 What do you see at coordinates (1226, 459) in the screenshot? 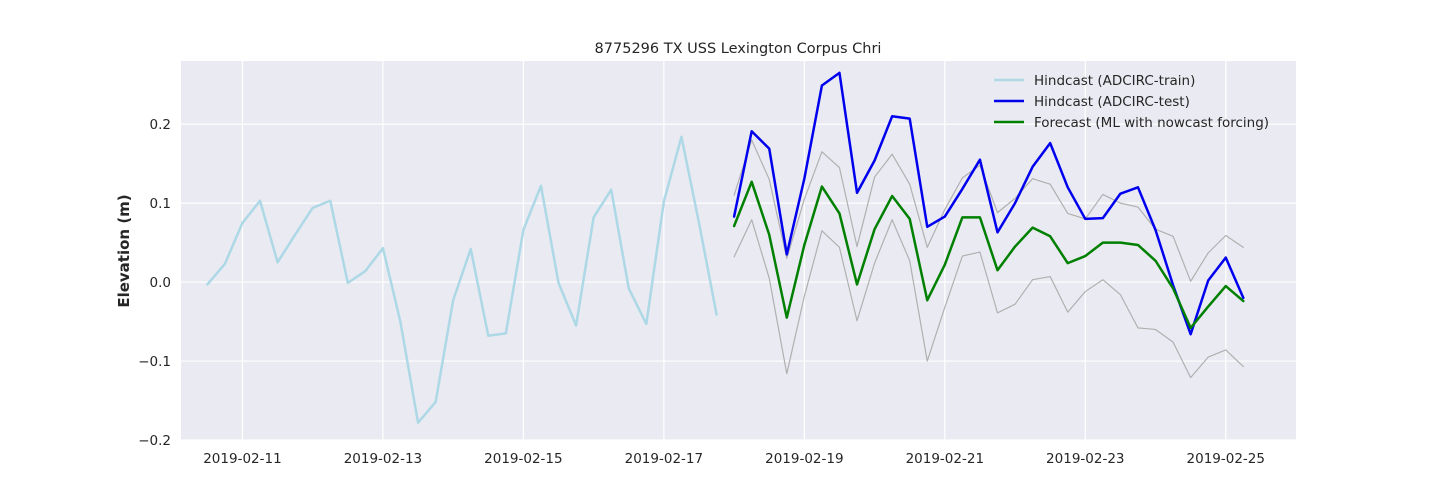
I see `x-tick-label: 2019-02-25` at bounding box center [1226, 459].